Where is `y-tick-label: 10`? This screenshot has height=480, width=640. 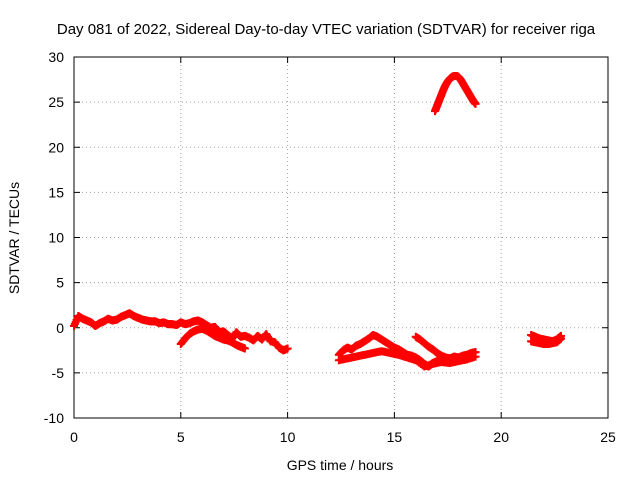 y-tick-label: 10 is located at coordinates (56, 238).